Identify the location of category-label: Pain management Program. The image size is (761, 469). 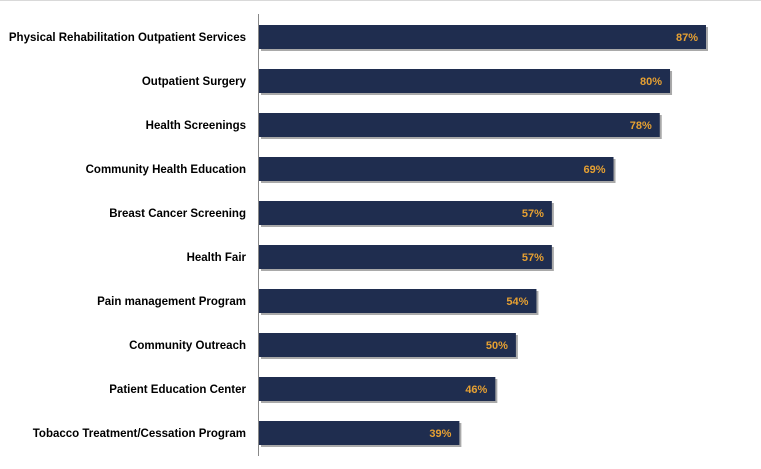
(171, 302).